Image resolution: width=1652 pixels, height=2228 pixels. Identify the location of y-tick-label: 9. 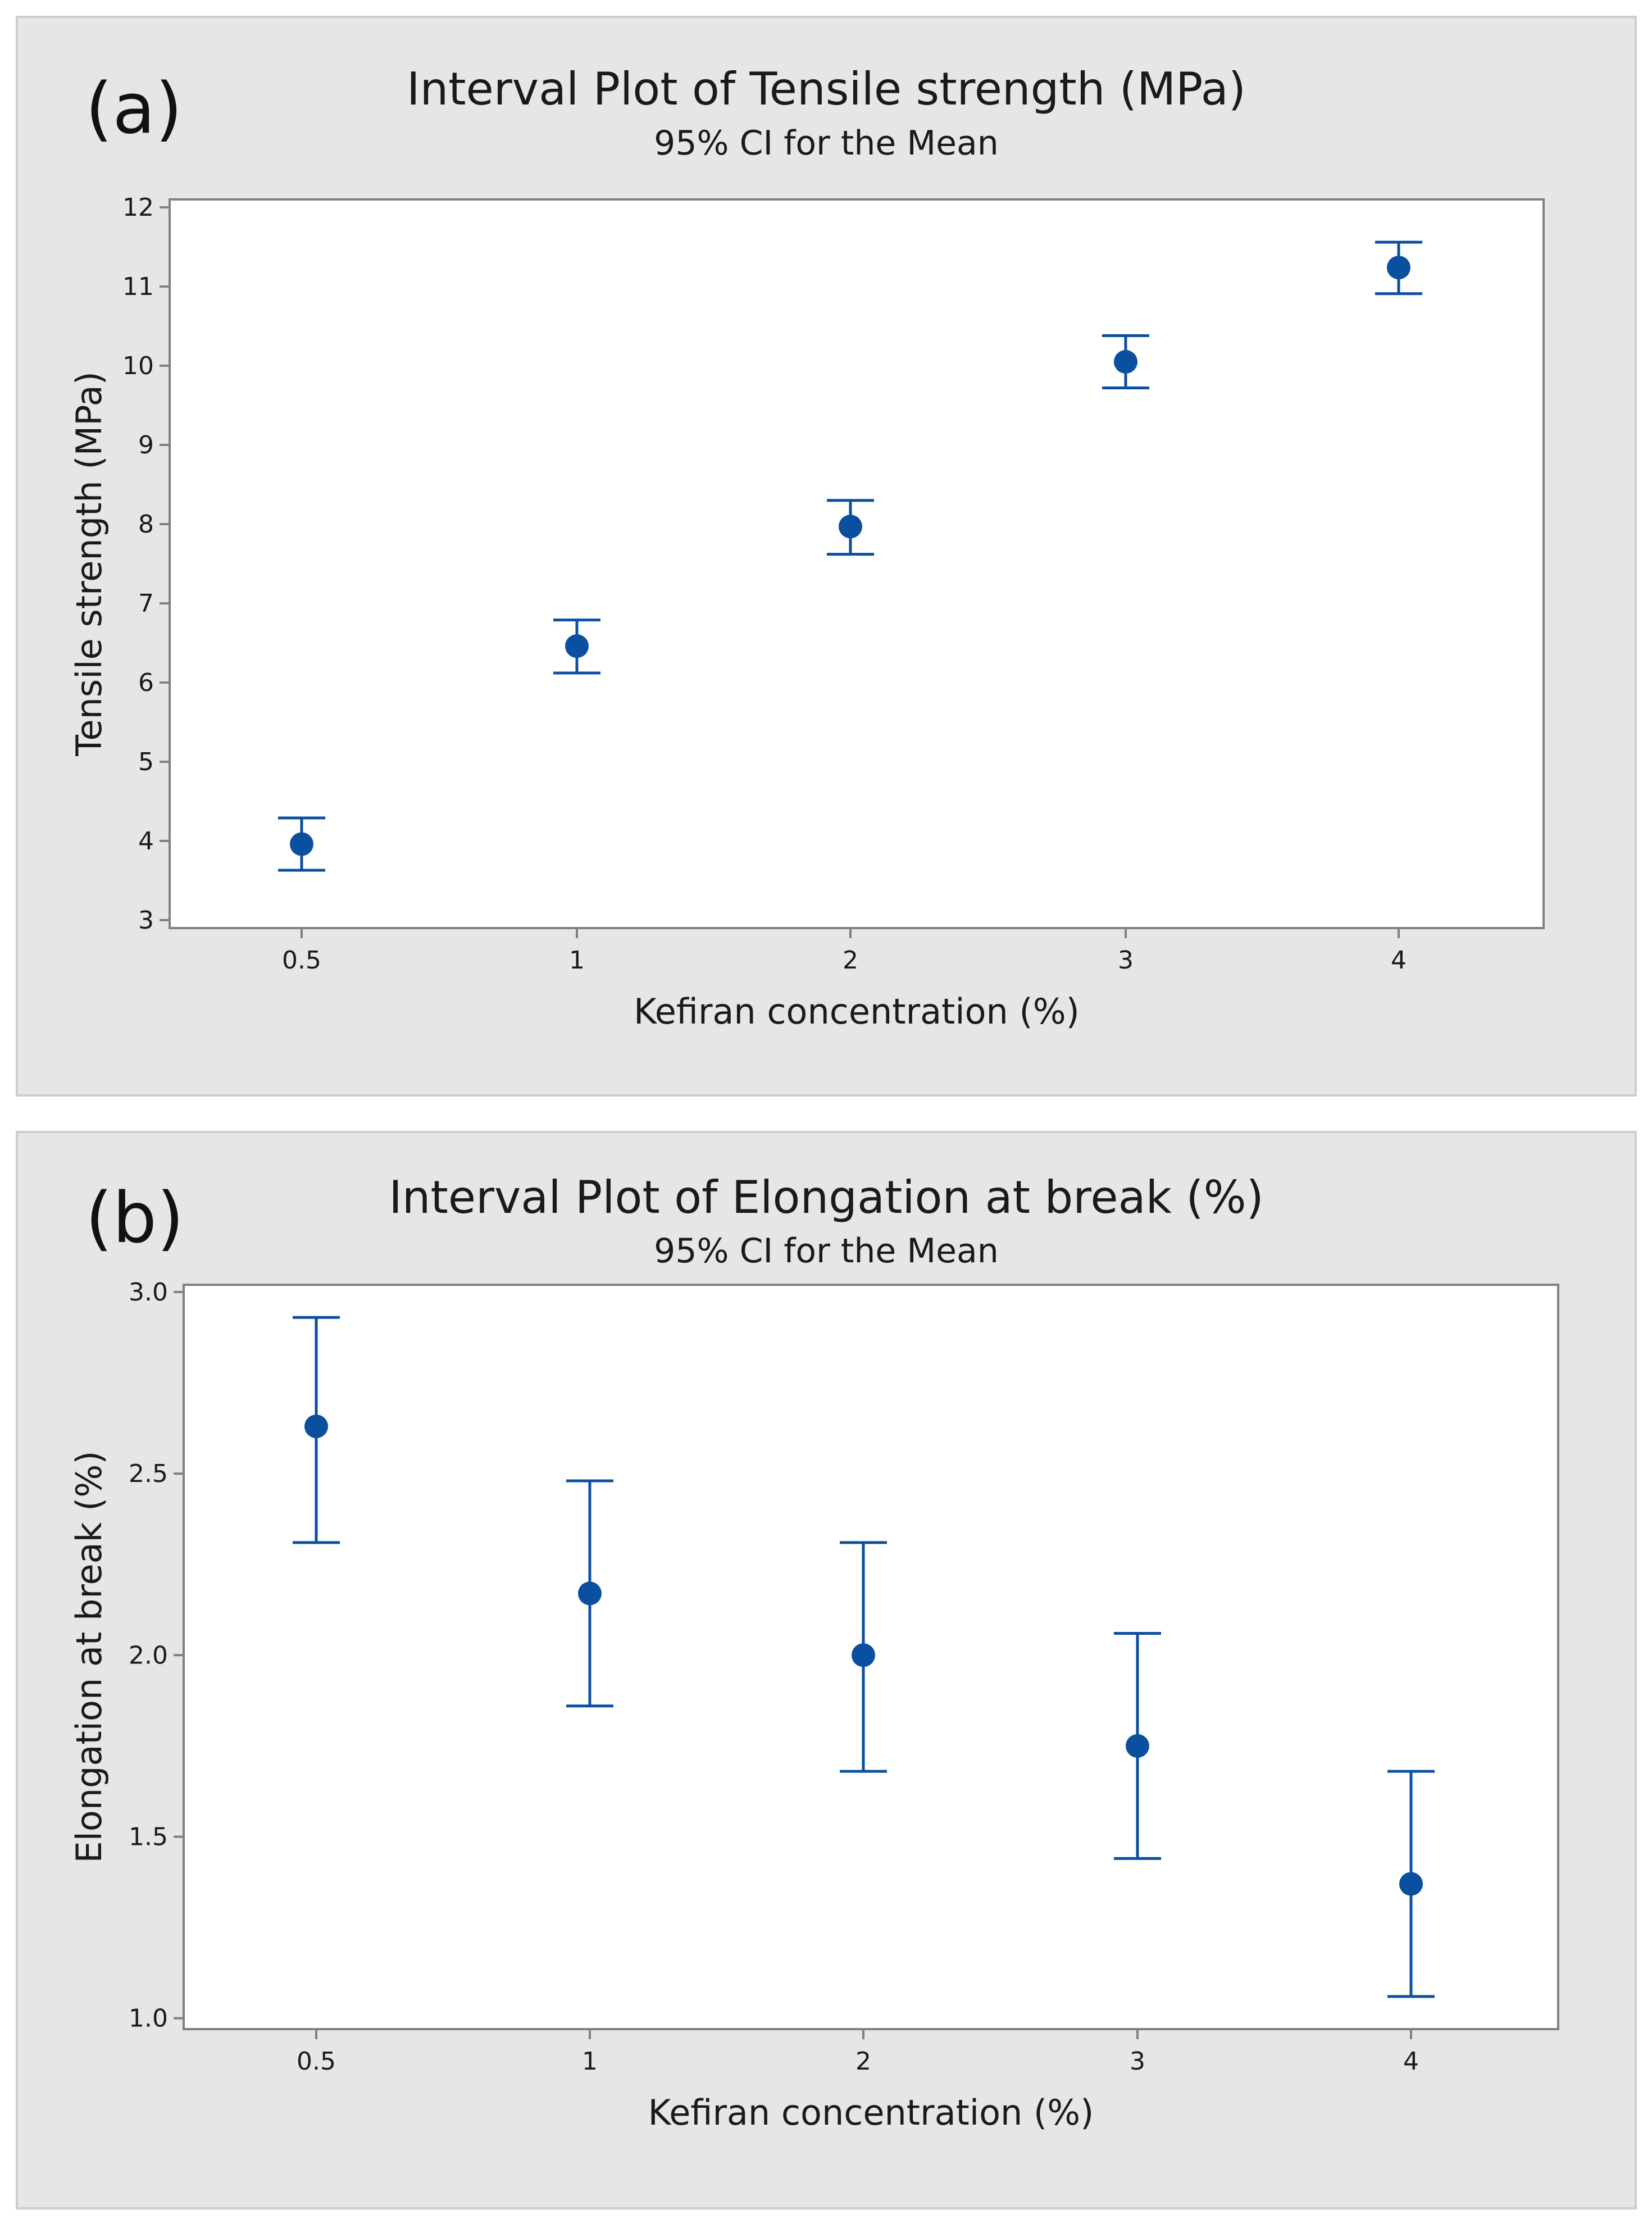
(146, 446).